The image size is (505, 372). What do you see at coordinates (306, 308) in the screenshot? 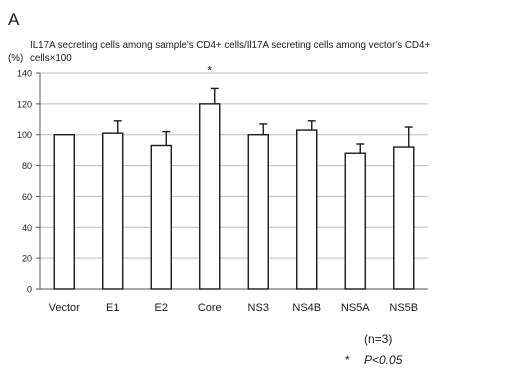
I see `x-tick-label-ns4b: NS4B` at bounding box center [306, 308].